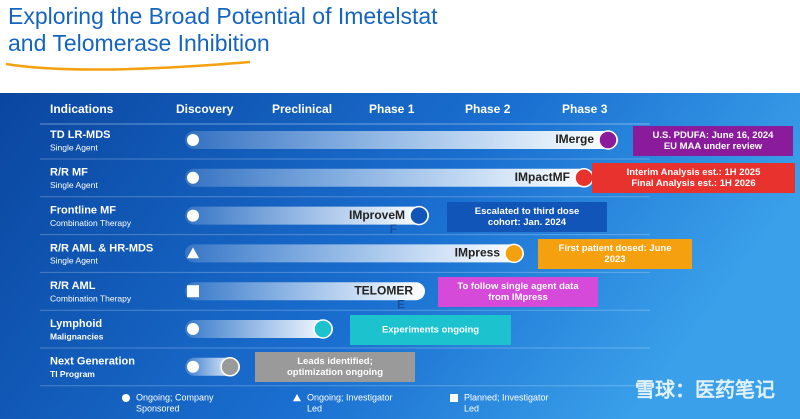  I want to click on program-name: E, so click(401, 304).